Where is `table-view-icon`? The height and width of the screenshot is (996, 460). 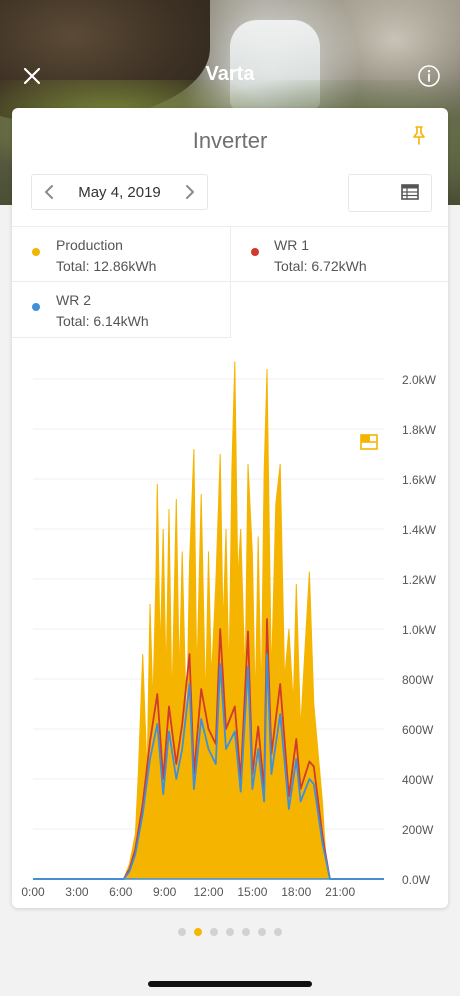
table-view-icon is located at coordinates (410, 193).